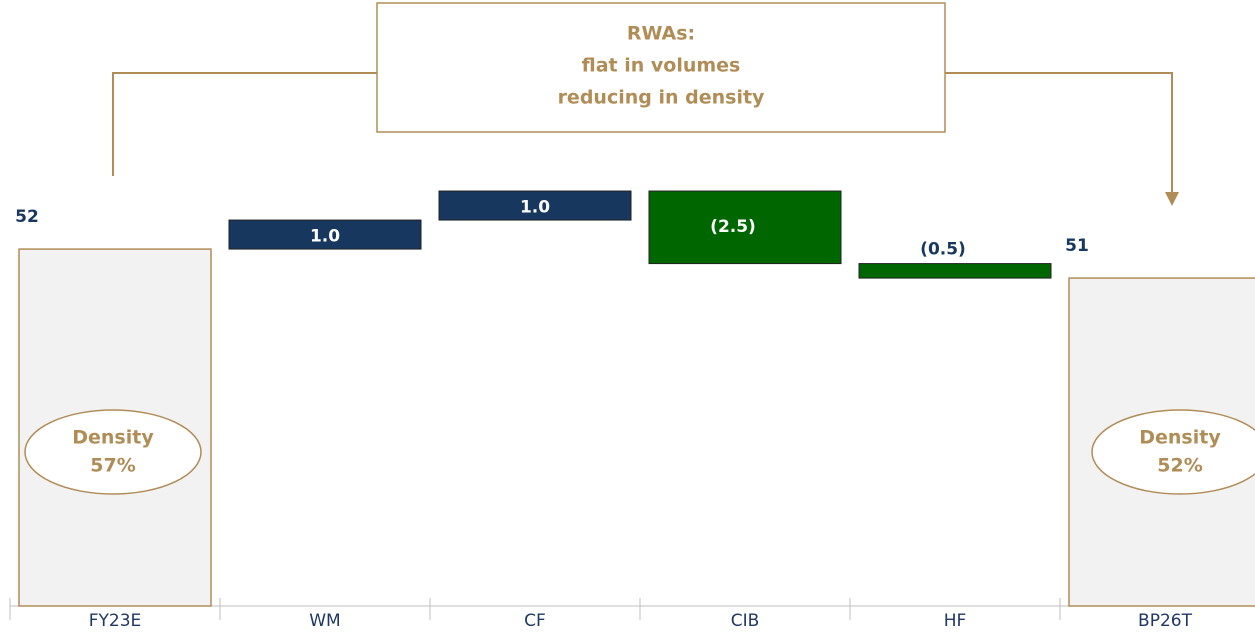  I want to click on value-label: 51, so click(1077, 246).